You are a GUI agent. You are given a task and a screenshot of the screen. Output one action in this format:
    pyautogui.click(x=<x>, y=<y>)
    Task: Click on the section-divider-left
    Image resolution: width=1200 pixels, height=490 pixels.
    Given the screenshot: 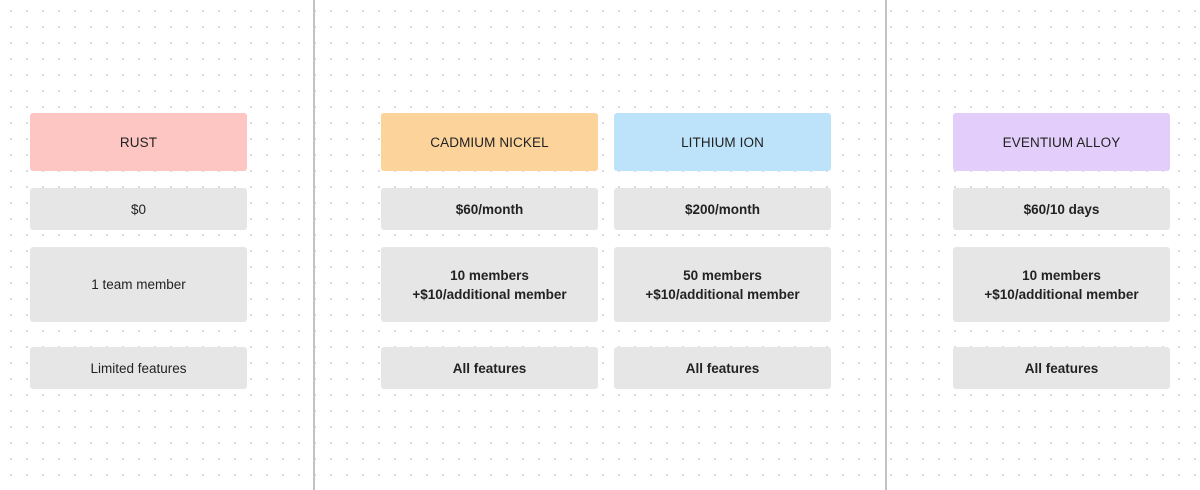 What is the action you would take?
    pyautogui.click(x=314, y=245)
    